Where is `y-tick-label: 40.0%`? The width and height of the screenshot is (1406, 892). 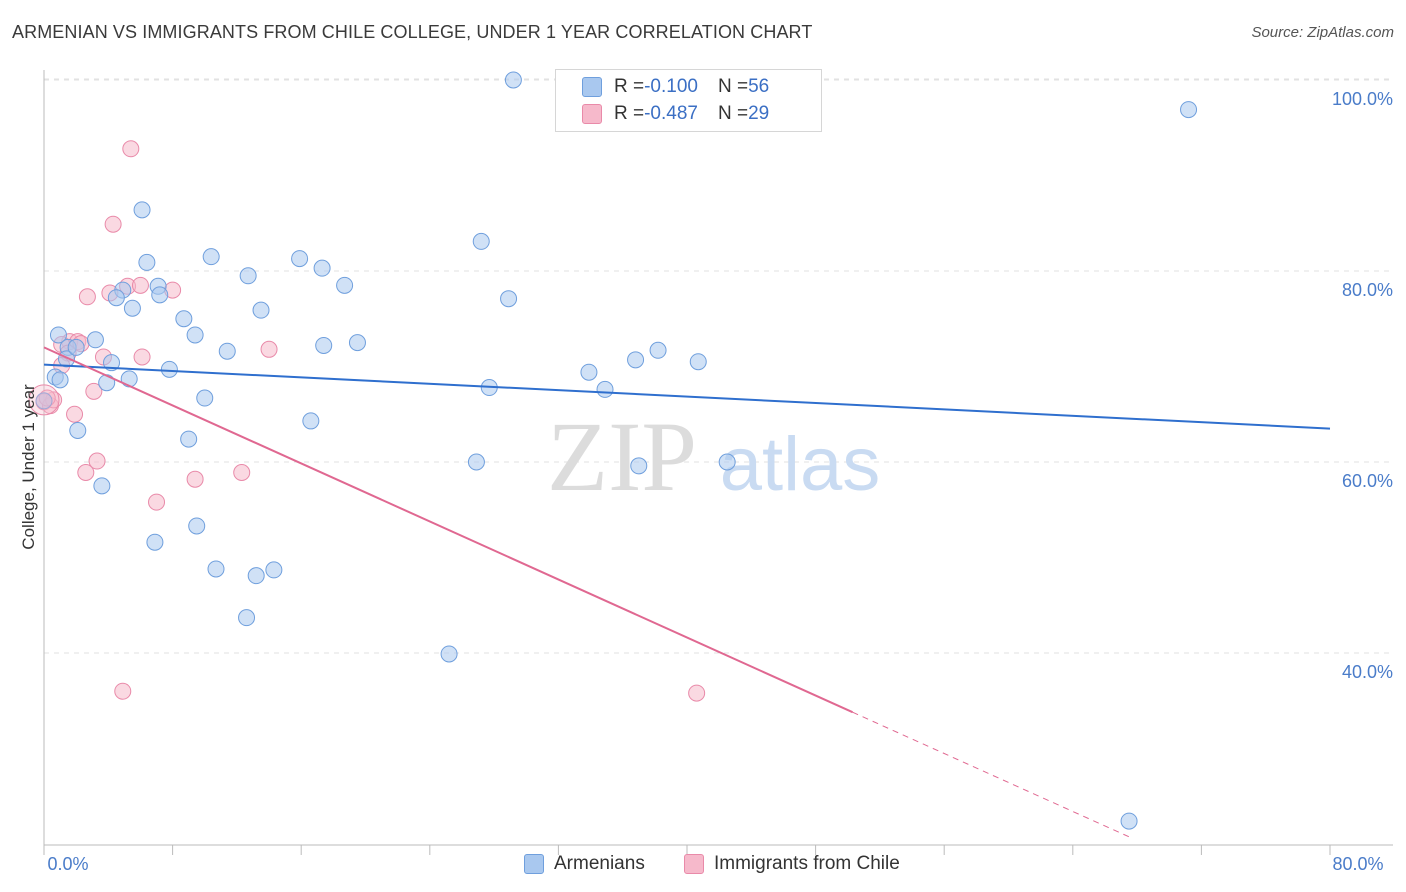
y-tick-label: 40.0% is located at coordinates (1367, 672).